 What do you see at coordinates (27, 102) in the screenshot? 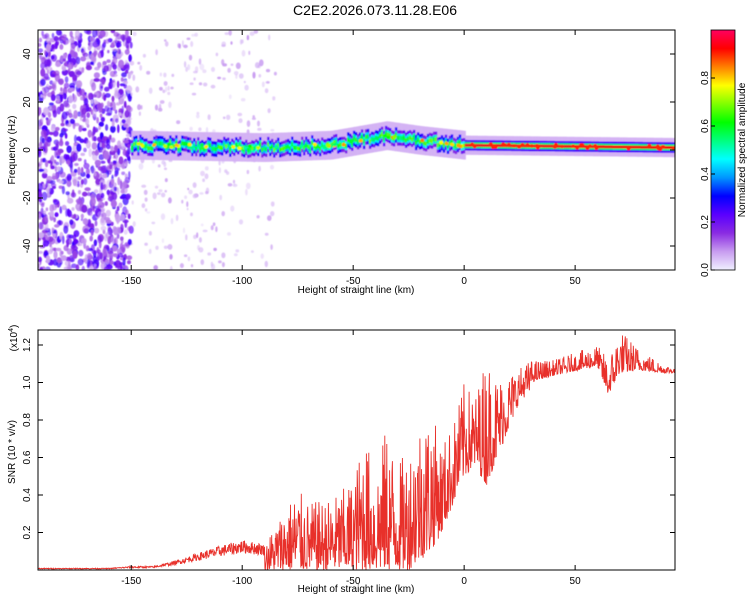
I see `y-tick-label: 20` at bounding box center [27, 102].